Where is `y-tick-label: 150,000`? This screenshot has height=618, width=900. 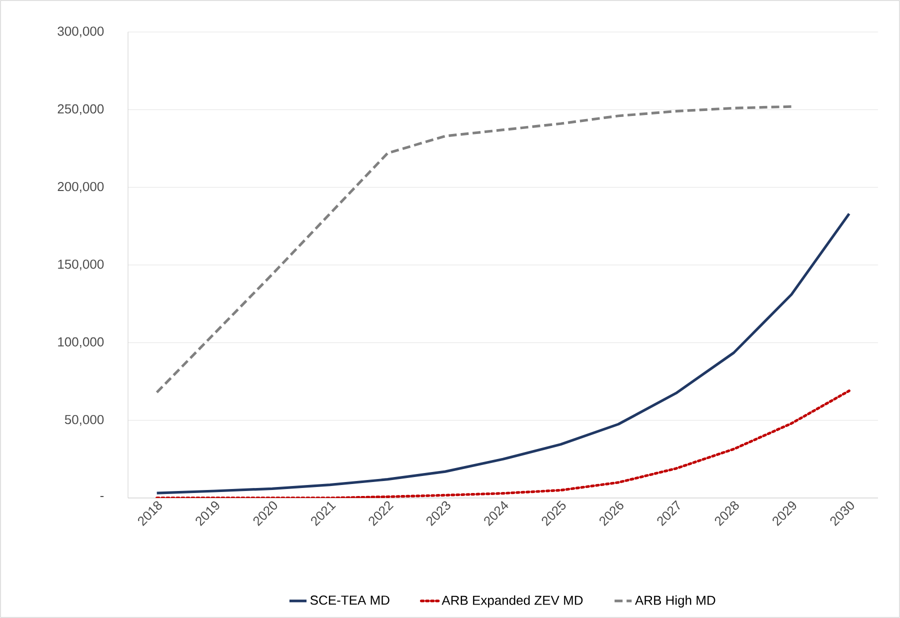
y-tick-label: 150,000 is located at coordinates (81, 265).